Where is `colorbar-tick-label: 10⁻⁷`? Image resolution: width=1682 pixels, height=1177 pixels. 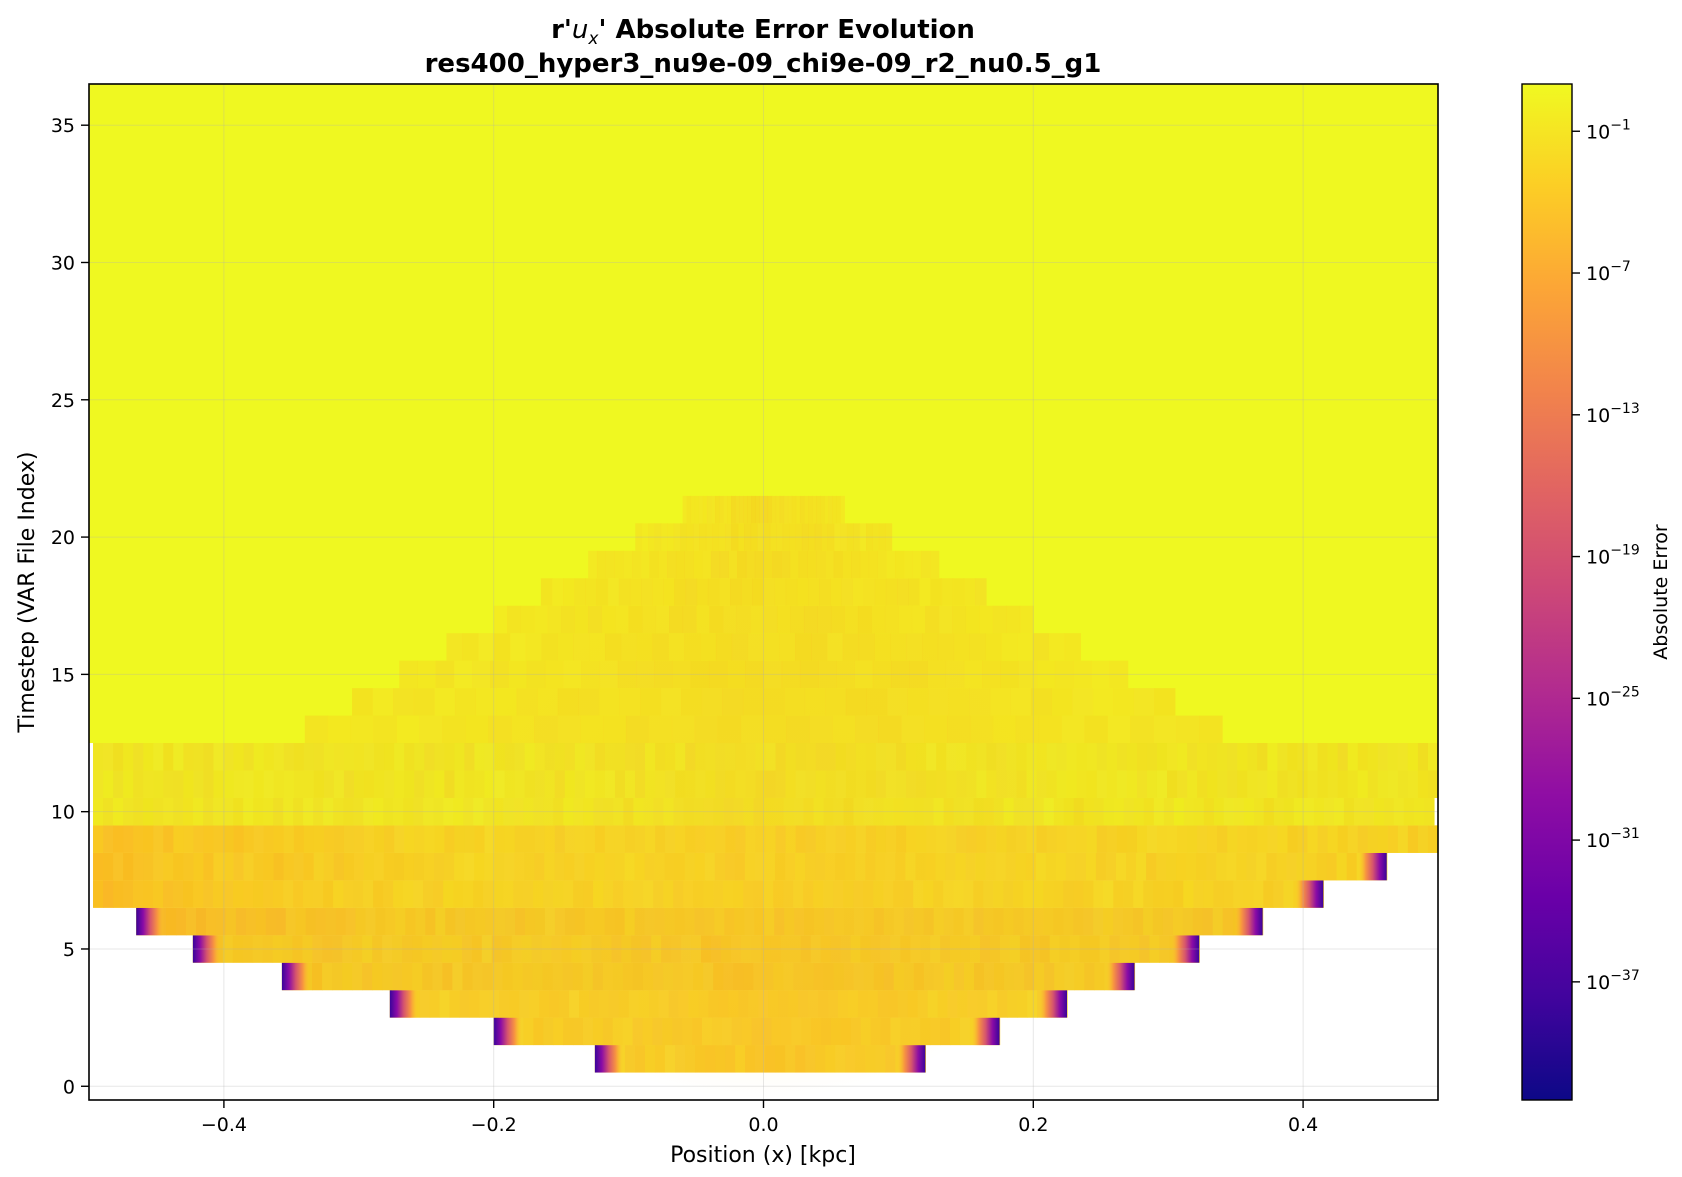
colorbar-tick-label: 10⁻⁷ is located at coordinates (1608, 272).